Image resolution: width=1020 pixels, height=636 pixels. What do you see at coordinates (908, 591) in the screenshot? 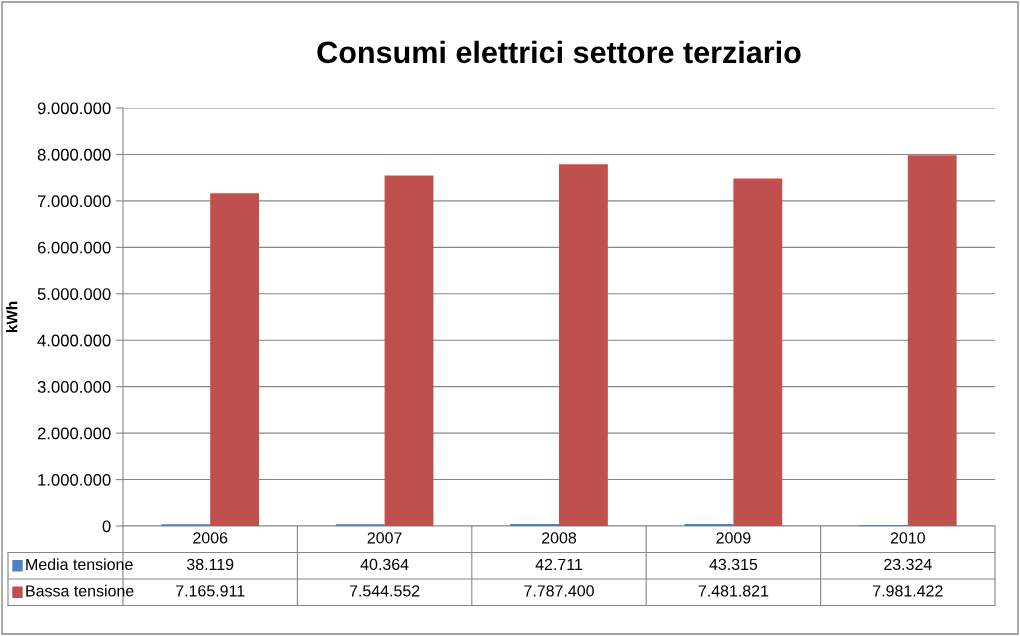
I see `data-label: 7.981.422` at bounding box center [908, 591].